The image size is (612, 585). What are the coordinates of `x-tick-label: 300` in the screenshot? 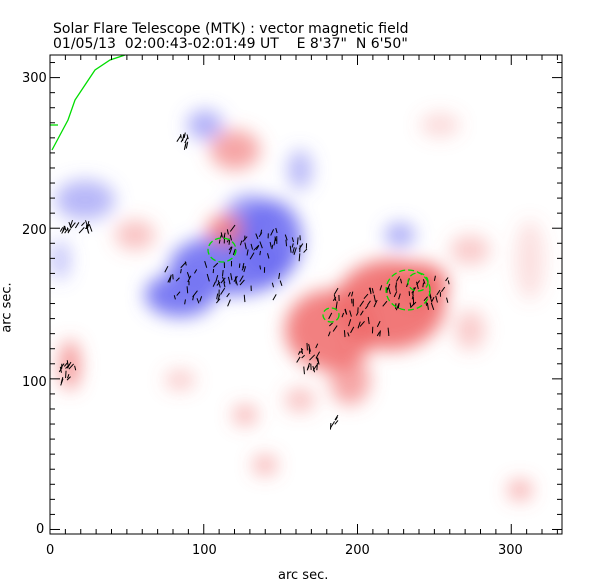 It's located at (510, 550).